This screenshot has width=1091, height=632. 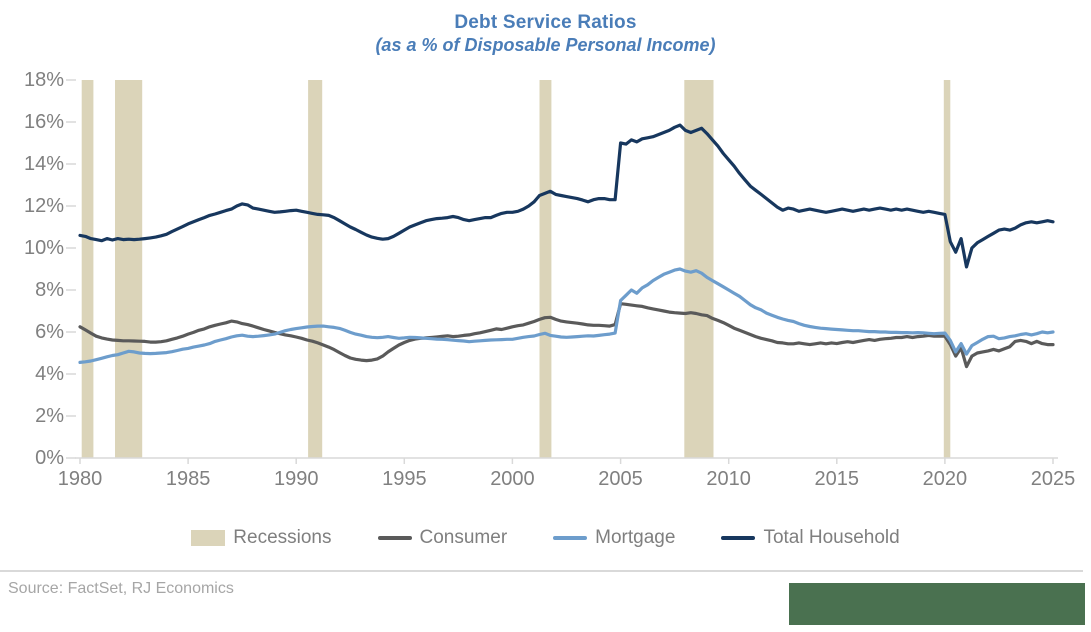 I want to click on y-axis-label: 10%, so click(x=43, y=248).